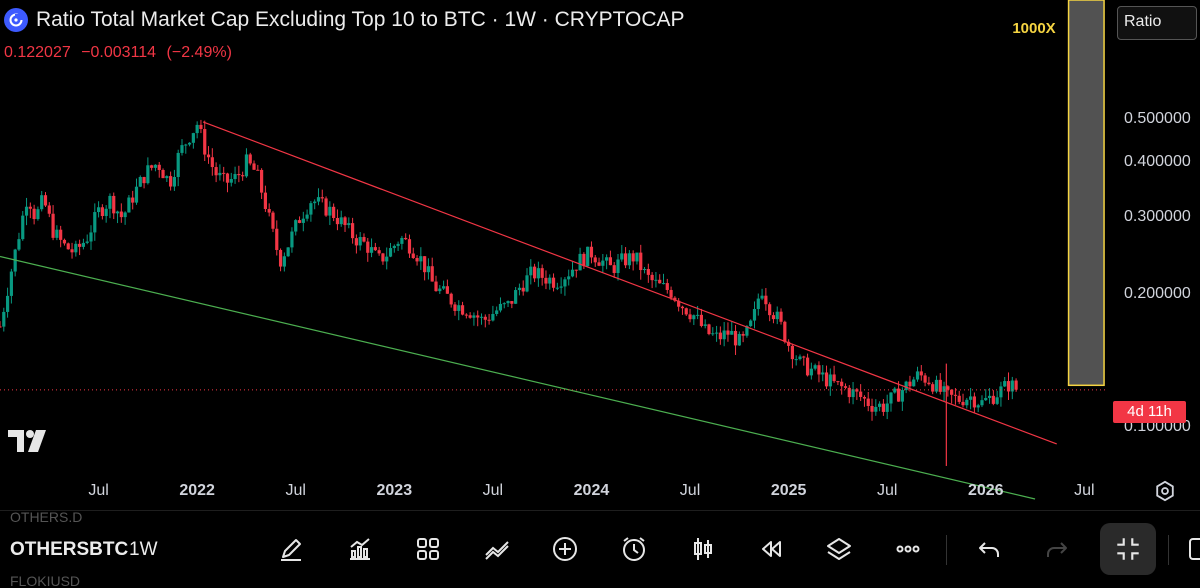  What do you see at coordinates (360, 549) in the screenshot?
I see `indicators-icon` at bounding box center [360, 549].